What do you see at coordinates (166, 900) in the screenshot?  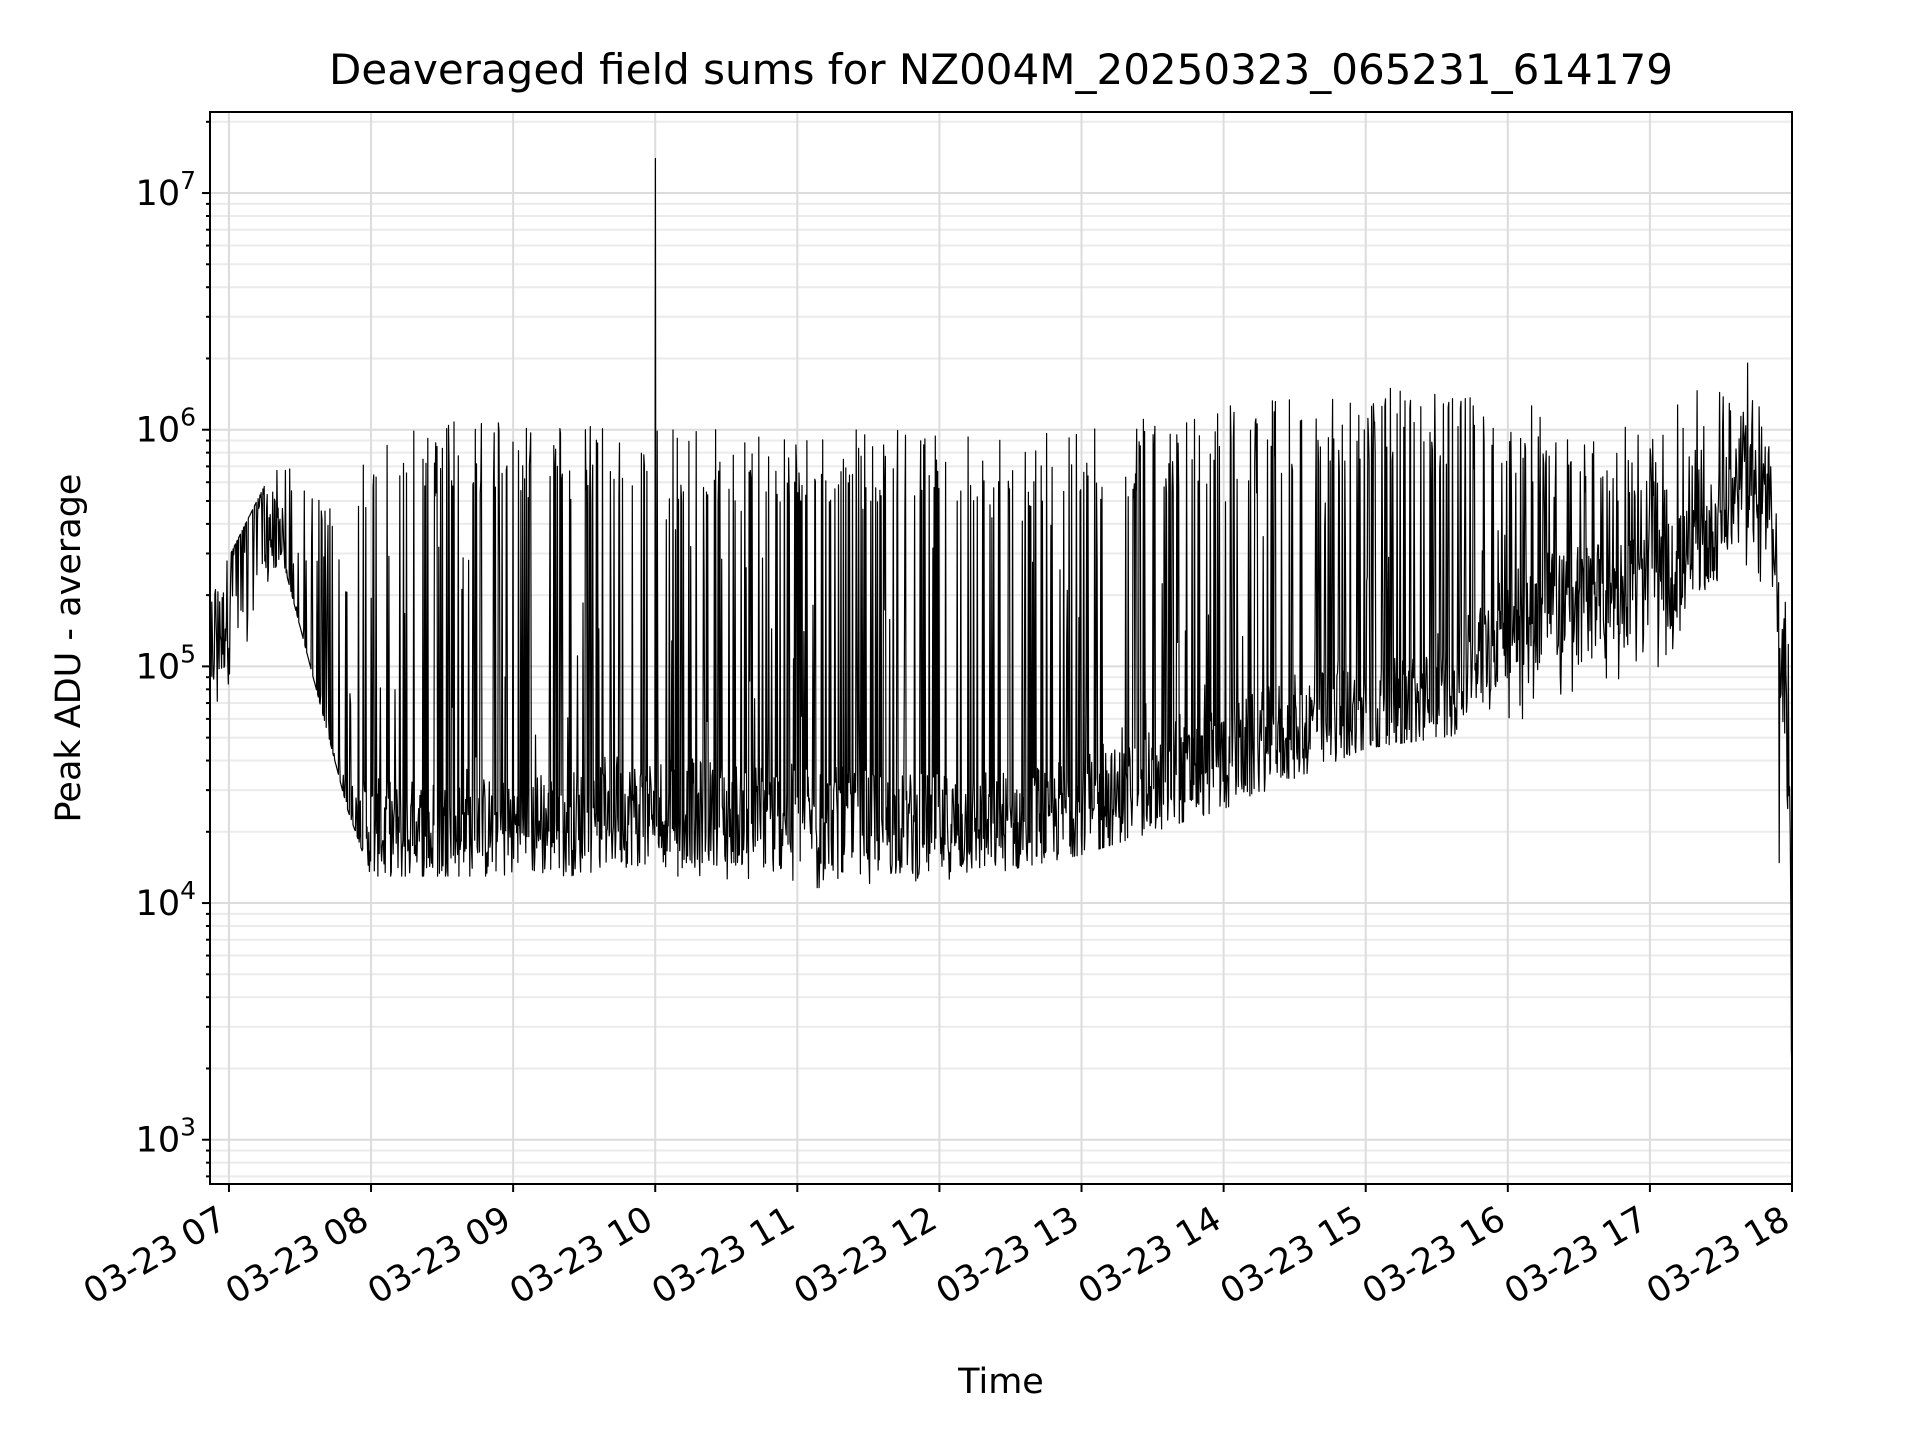 I see `y-tick-label: 104` at bounding box center [166, 900].